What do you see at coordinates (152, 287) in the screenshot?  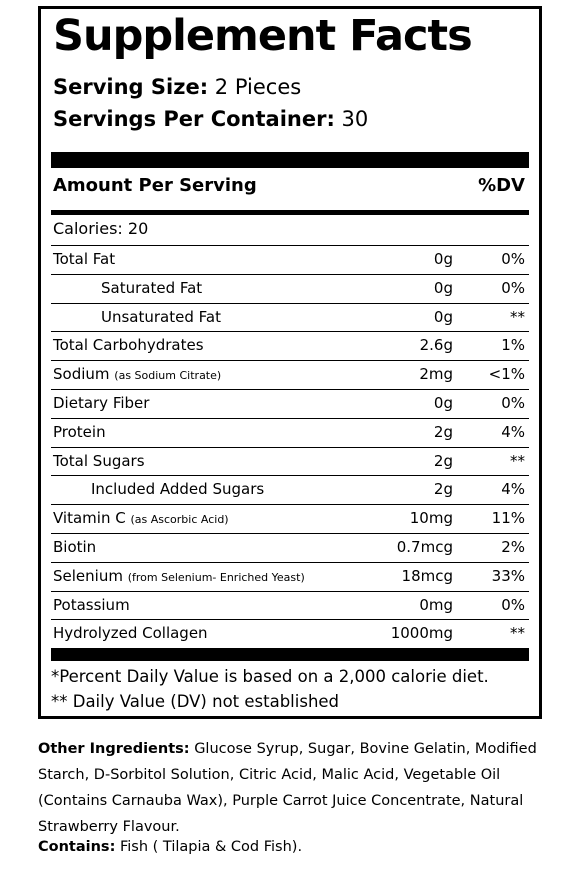 I see `nutrient-name: Saturated Fat` at bounding box center [152, 287].